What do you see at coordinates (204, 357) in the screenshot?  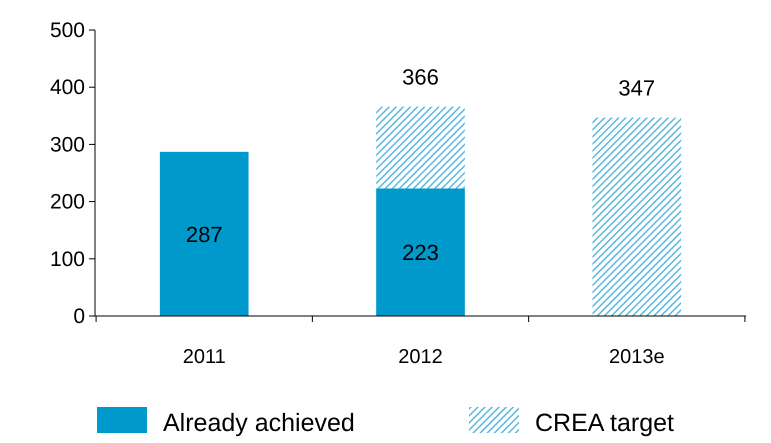 I see `x-tick-label: 2011` at bounding box center [204, 357].